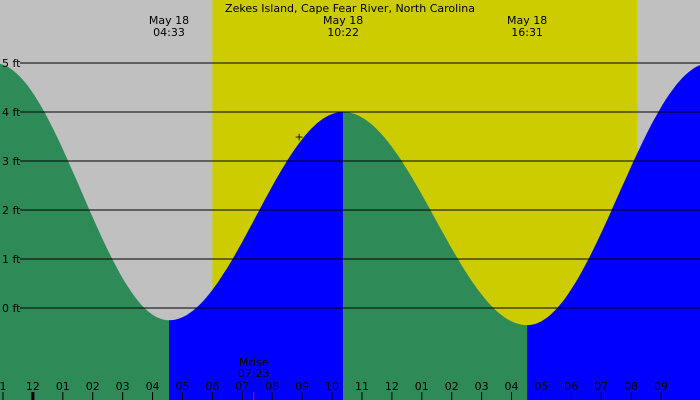 The image size is (700, 400). I want to click on extremum-time: 04:33, so click(169, 32).